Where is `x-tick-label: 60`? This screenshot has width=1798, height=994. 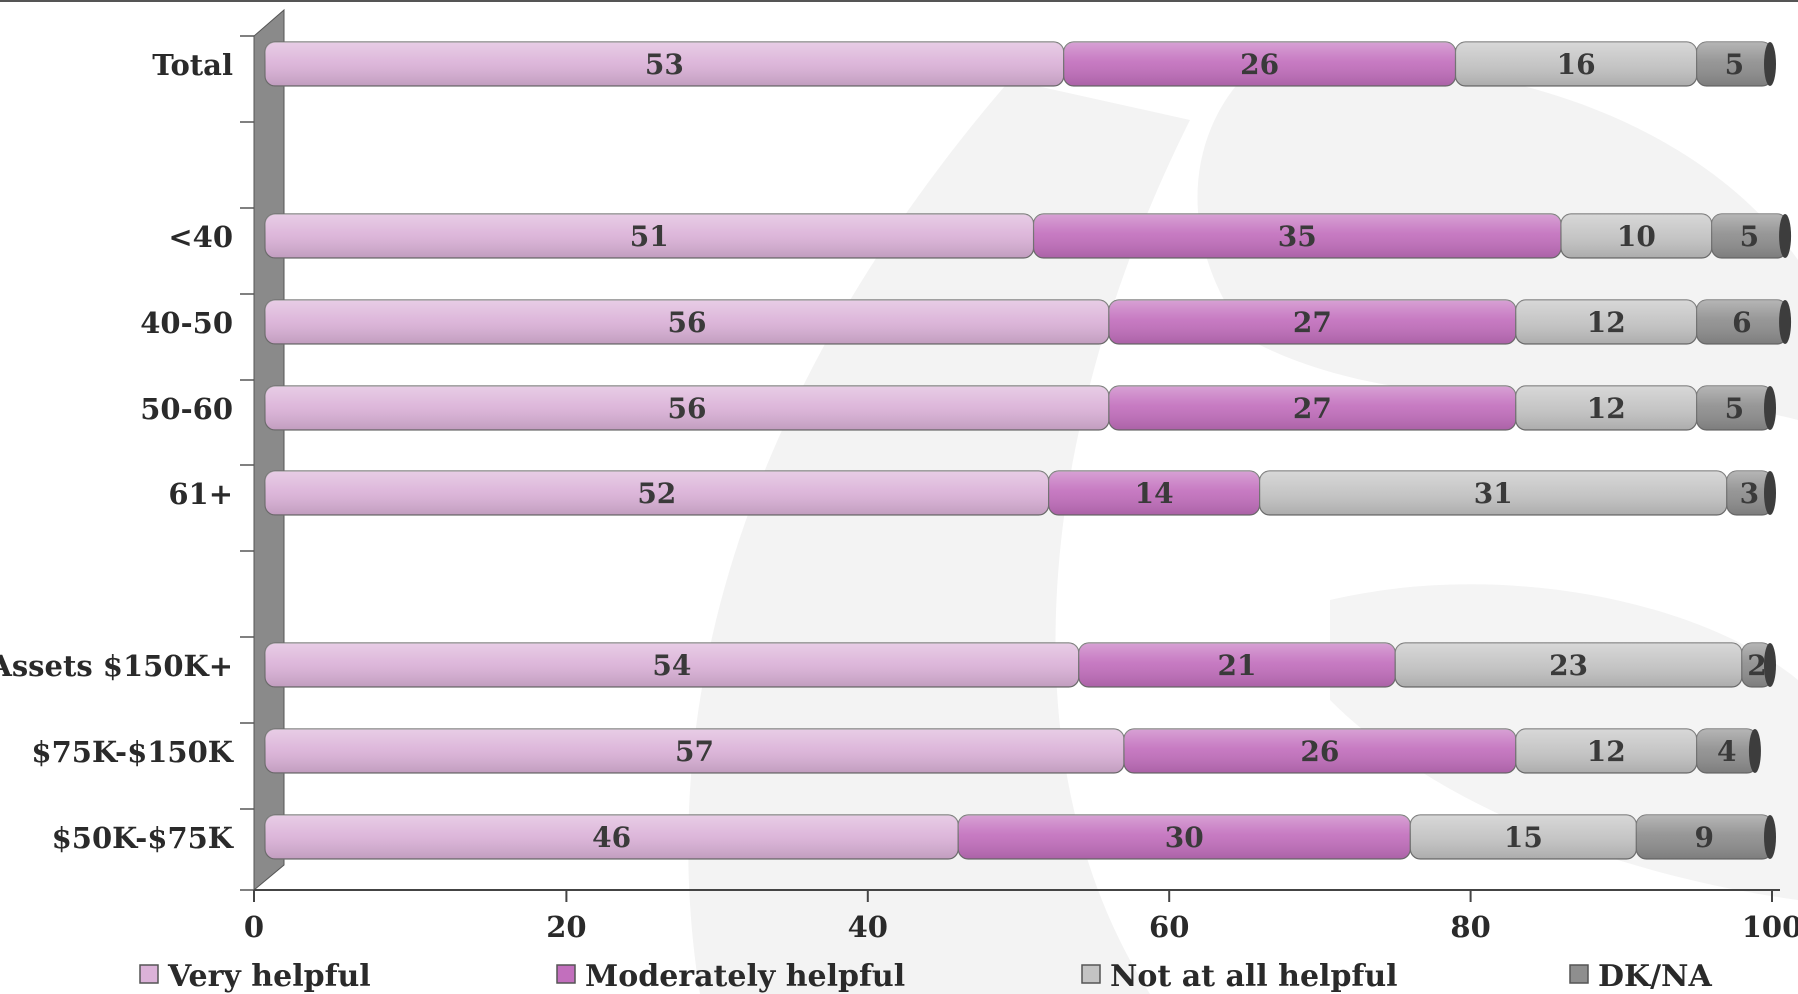
x-tick-label: 60 is located at coordinates (1169, 927).